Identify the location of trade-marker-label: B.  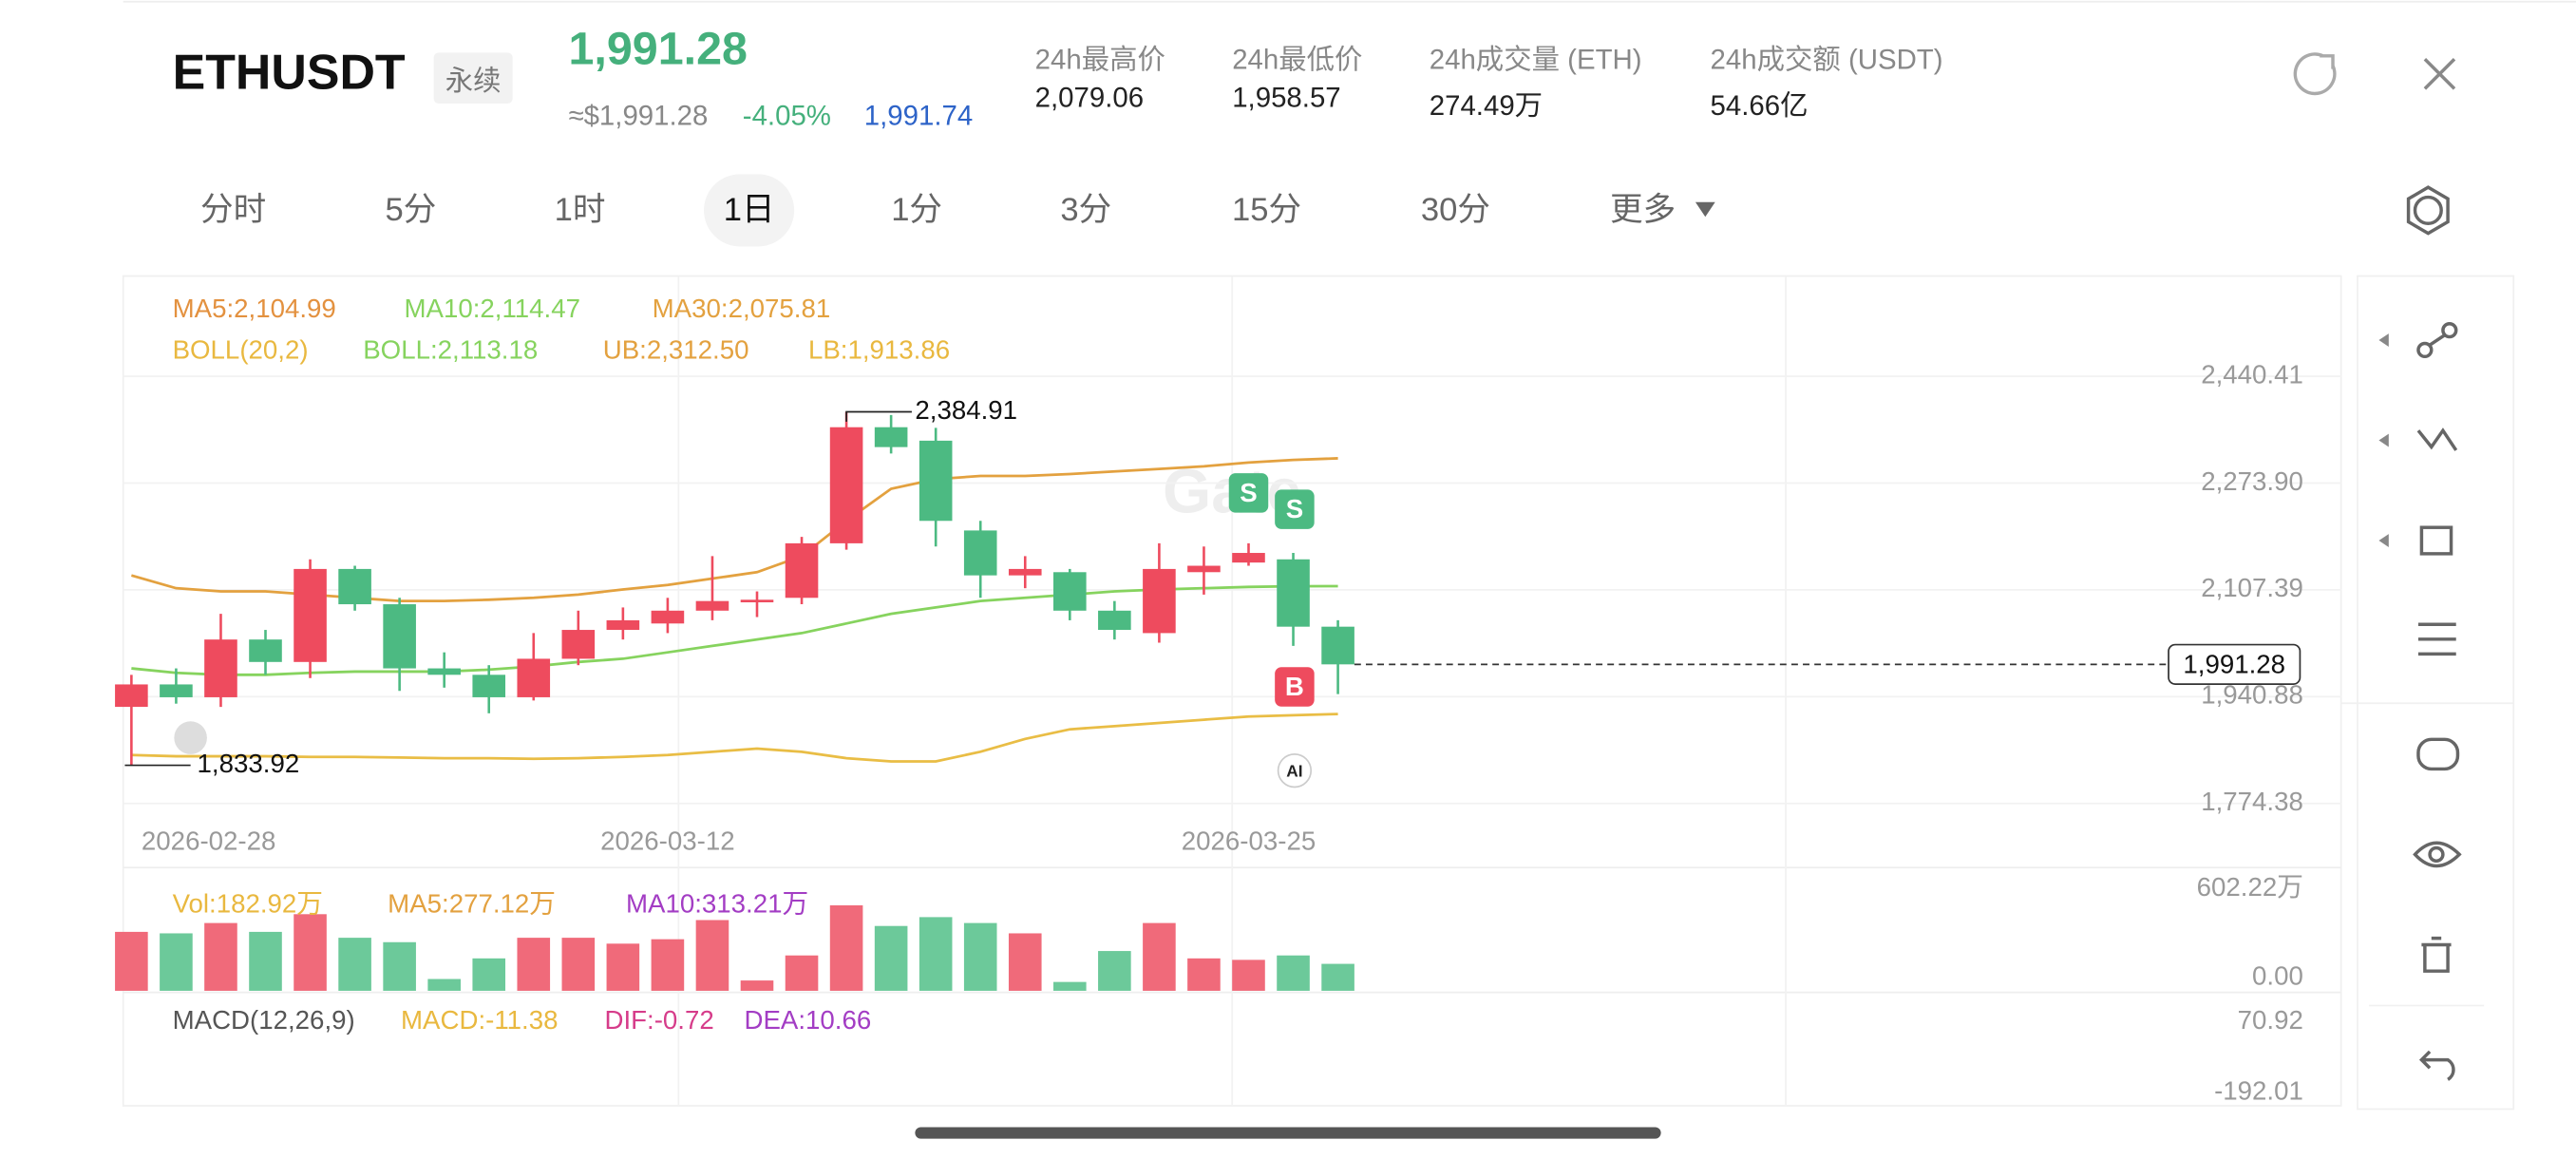
(1294, 686).